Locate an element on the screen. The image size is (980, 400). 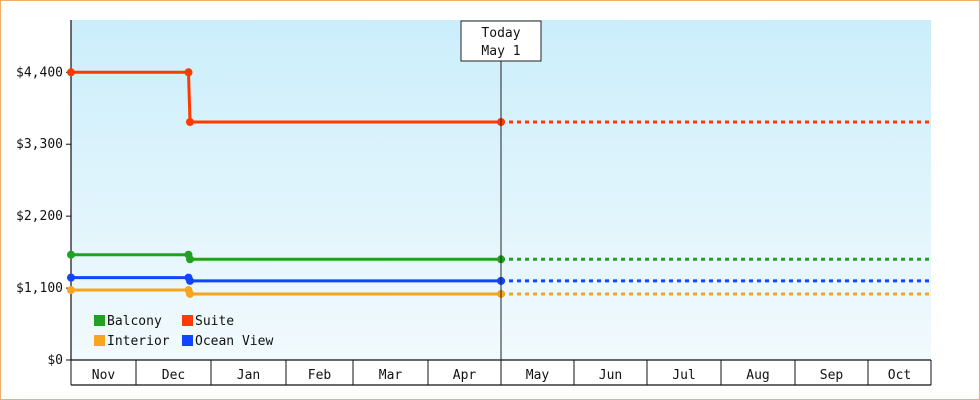
today-date: May 1 is located at coordinates (500, 51).